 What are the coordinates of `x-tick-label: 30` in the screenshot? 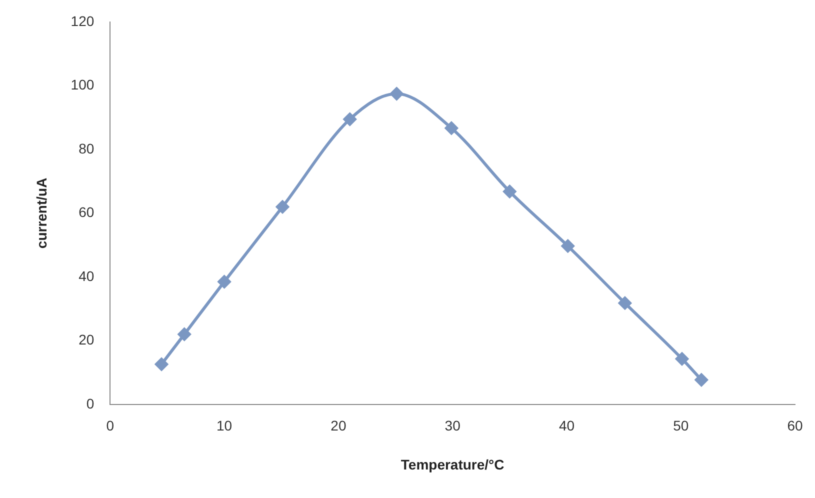 It's located at (452, 426).